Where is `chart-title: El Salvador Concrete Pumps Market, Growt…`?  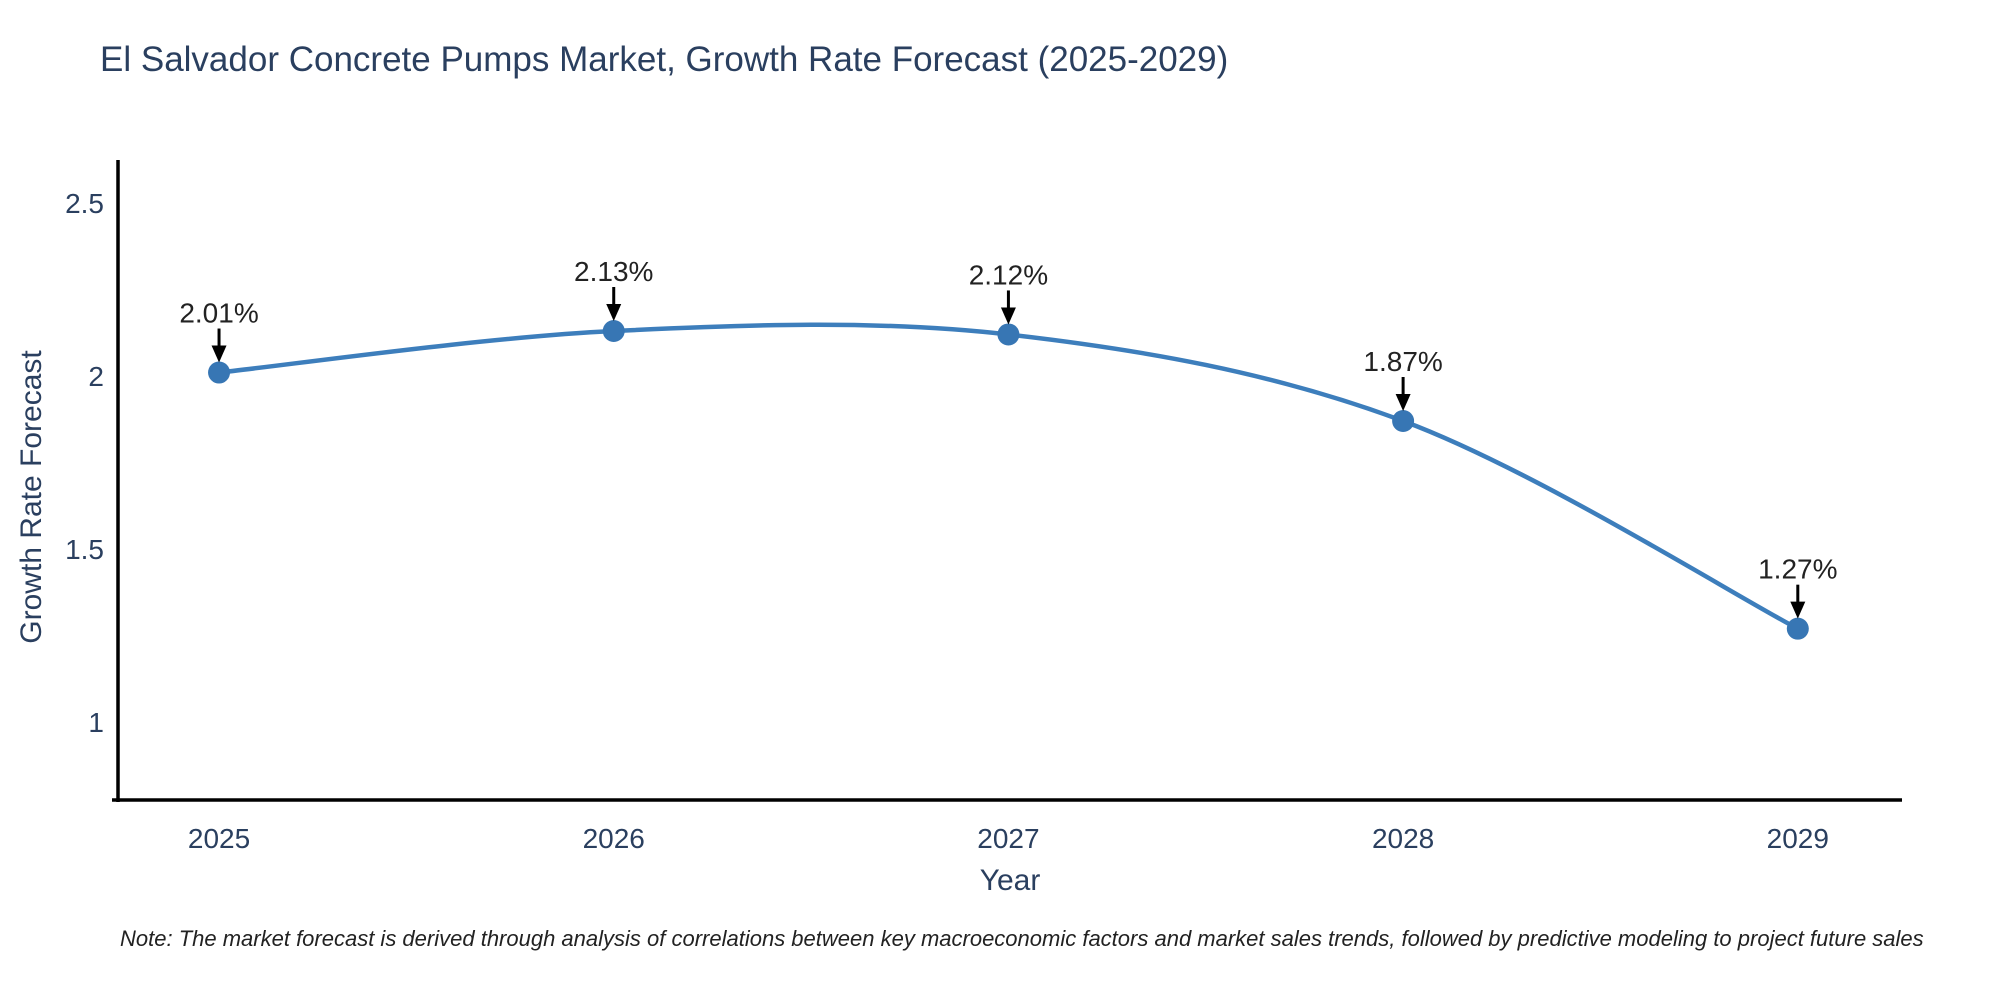 chart-title: El Salvador Concrete Pumps Market, Growt… is located at coordinates (664, 59).